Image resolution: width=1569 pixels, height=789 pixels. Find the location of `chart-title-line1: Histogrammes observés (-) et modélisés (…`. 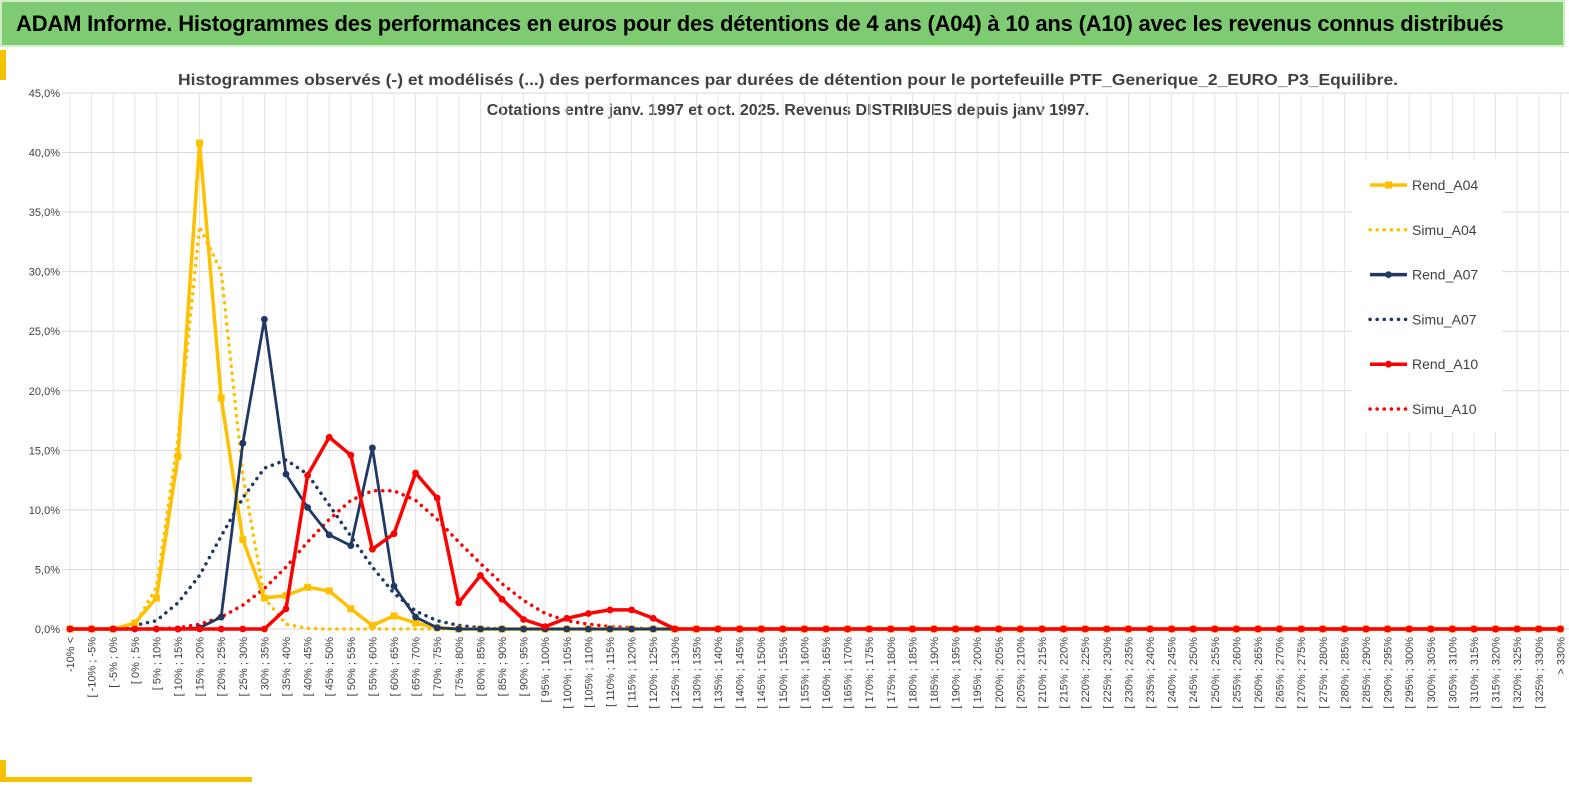

chart-title-line1: Histogrammes observés (-) et modélisés (… is located at coordinates (788, 80).